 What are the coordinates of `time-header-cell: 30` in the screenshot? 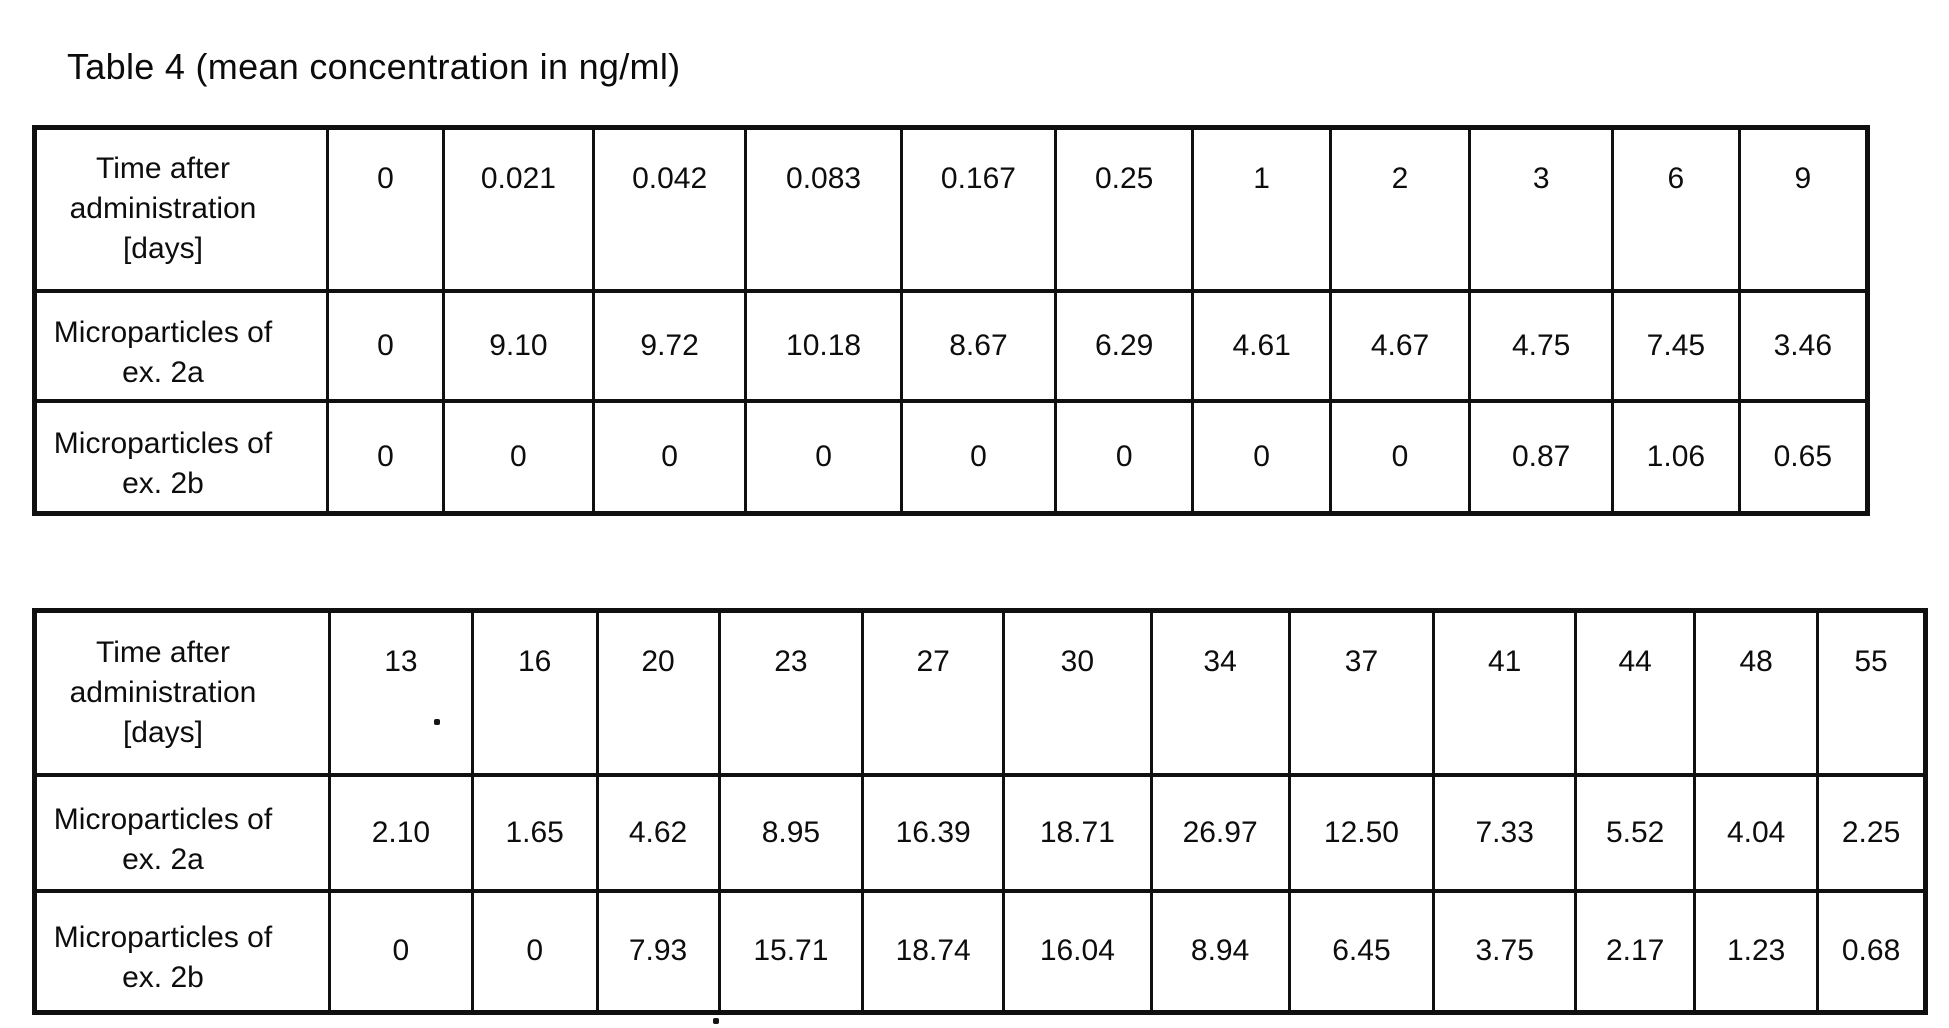 It's located at (1077, 692).